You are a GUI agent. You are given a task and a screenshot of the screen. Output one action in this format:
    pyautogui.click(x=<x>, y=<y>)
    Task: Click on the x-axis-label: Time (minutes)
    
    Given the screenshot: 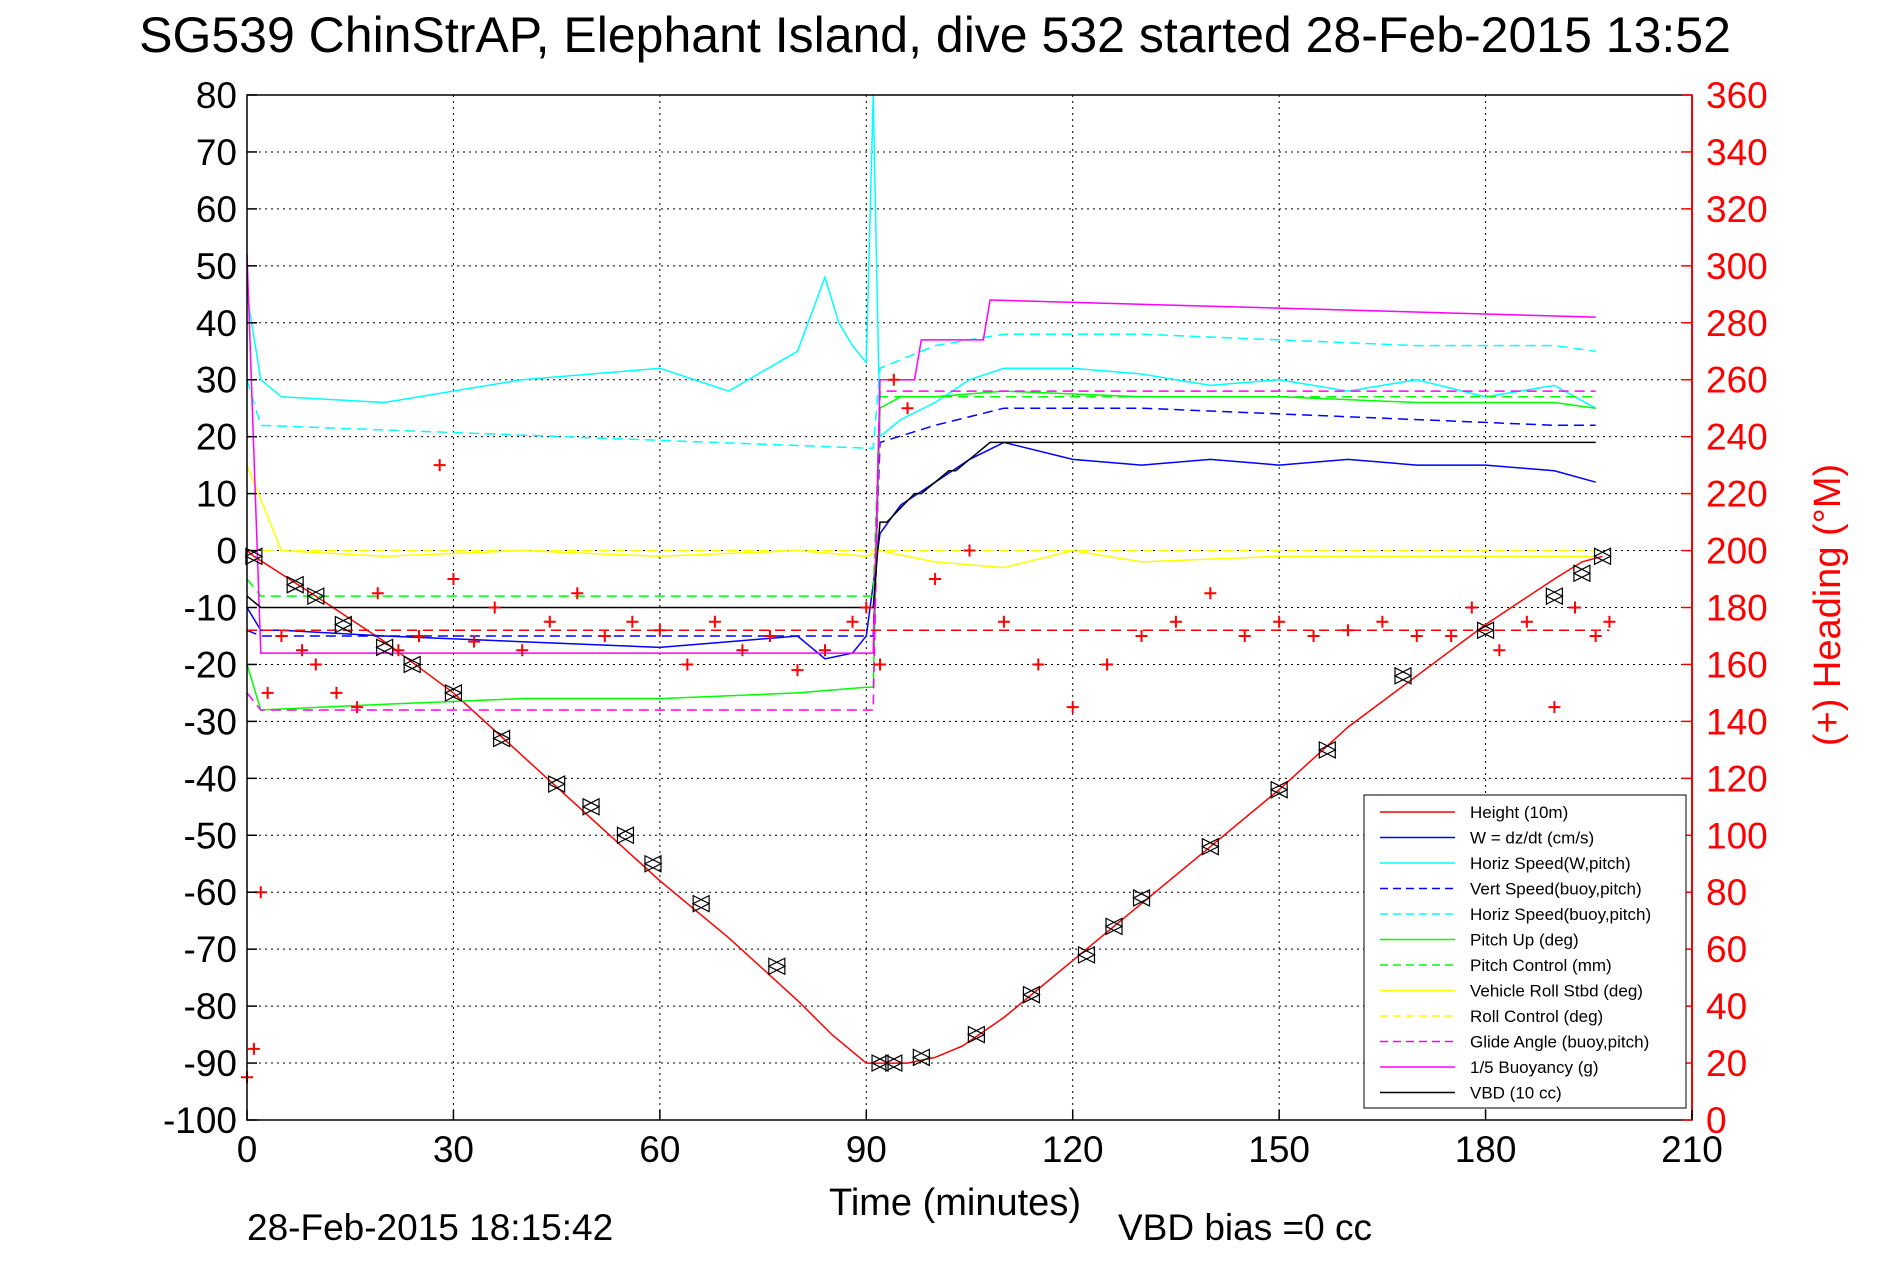 What is the action you would take?
    pyautogui.click(x=955, y=1203)
    